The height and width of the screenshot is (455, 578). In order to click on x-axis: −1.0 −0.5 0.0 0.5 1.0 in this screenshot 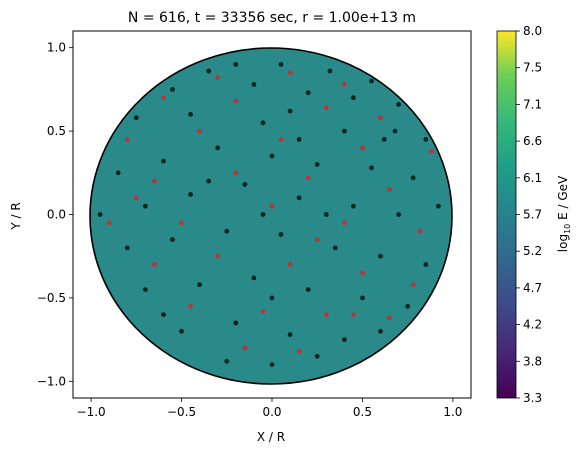, I will do `click(269, 408)`.